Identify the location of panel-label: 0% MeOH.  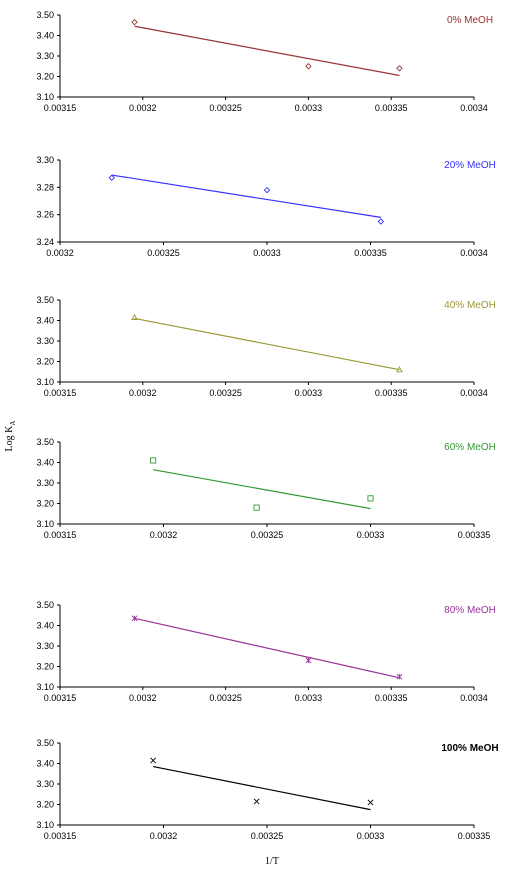
(470, 20).